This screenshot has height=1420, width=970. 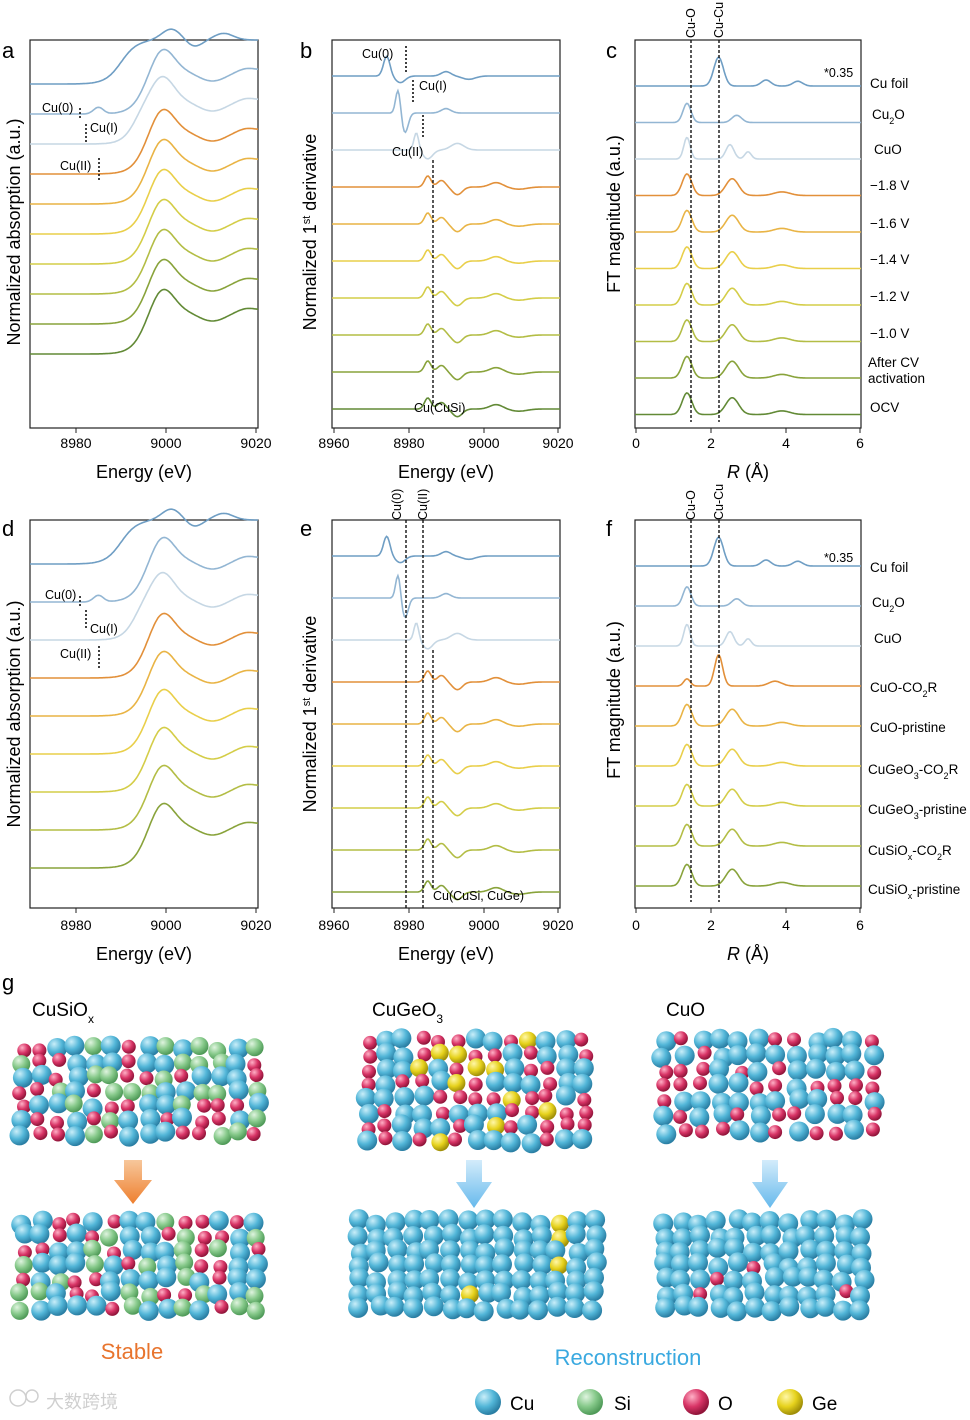 I want to click on cusiox-pristine-model, so click(x=139, y=1091).